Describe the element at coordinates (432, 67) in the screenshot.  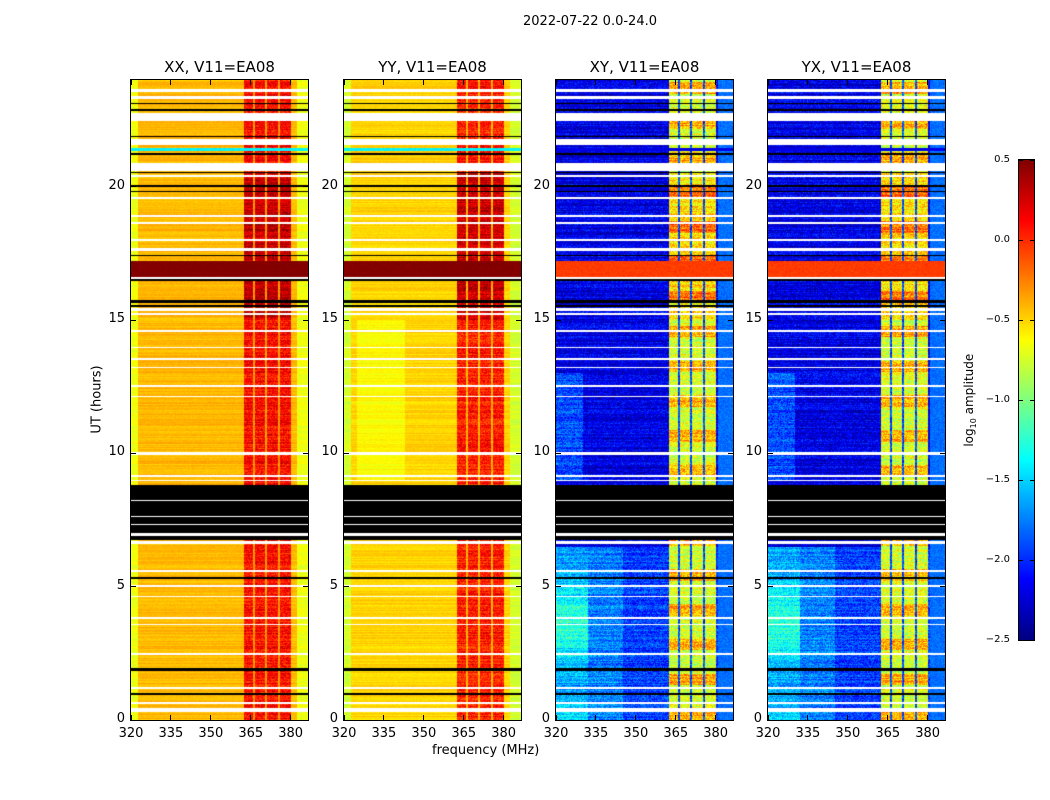
I see `panel-title: YY, V11=EA08` at that location.